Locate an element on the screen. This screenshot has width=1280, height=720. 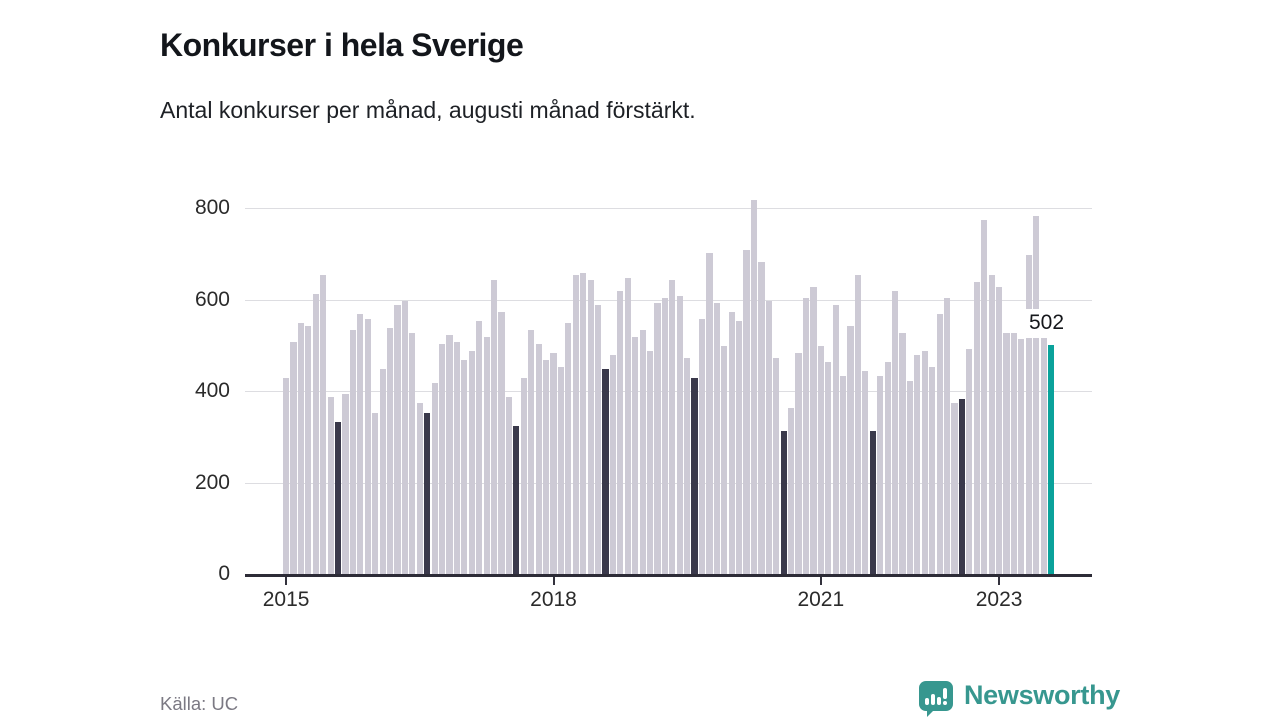
newsworthy-logo: Newsworthy is located at coordinates (1019, 698).